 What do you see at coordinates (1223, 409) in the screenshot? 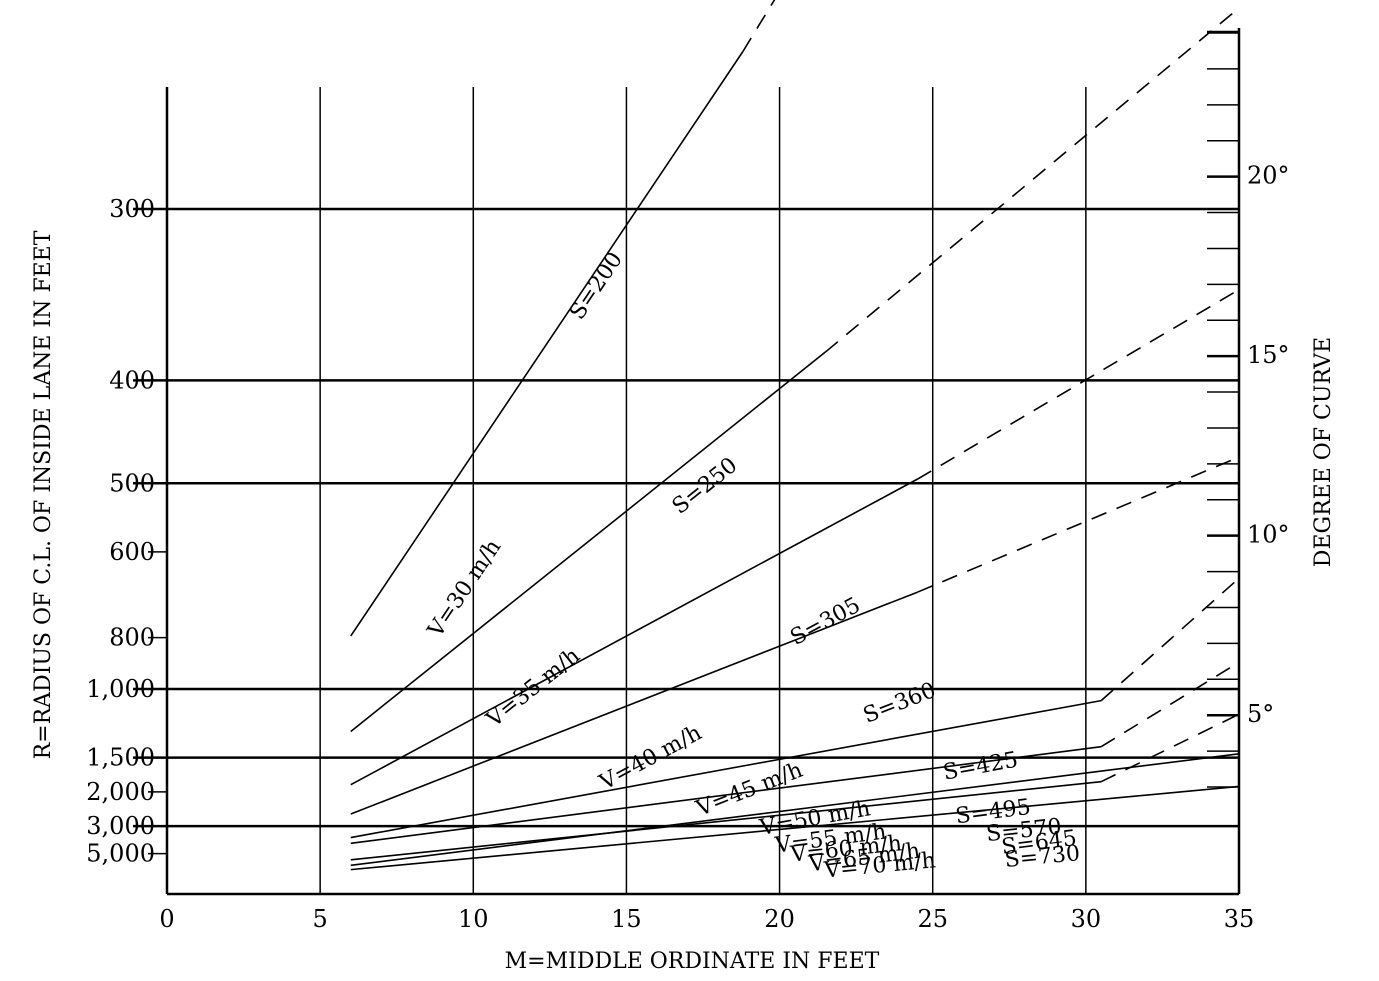
I see `degree-axis-ticks` at bounding box center [1223, 409].